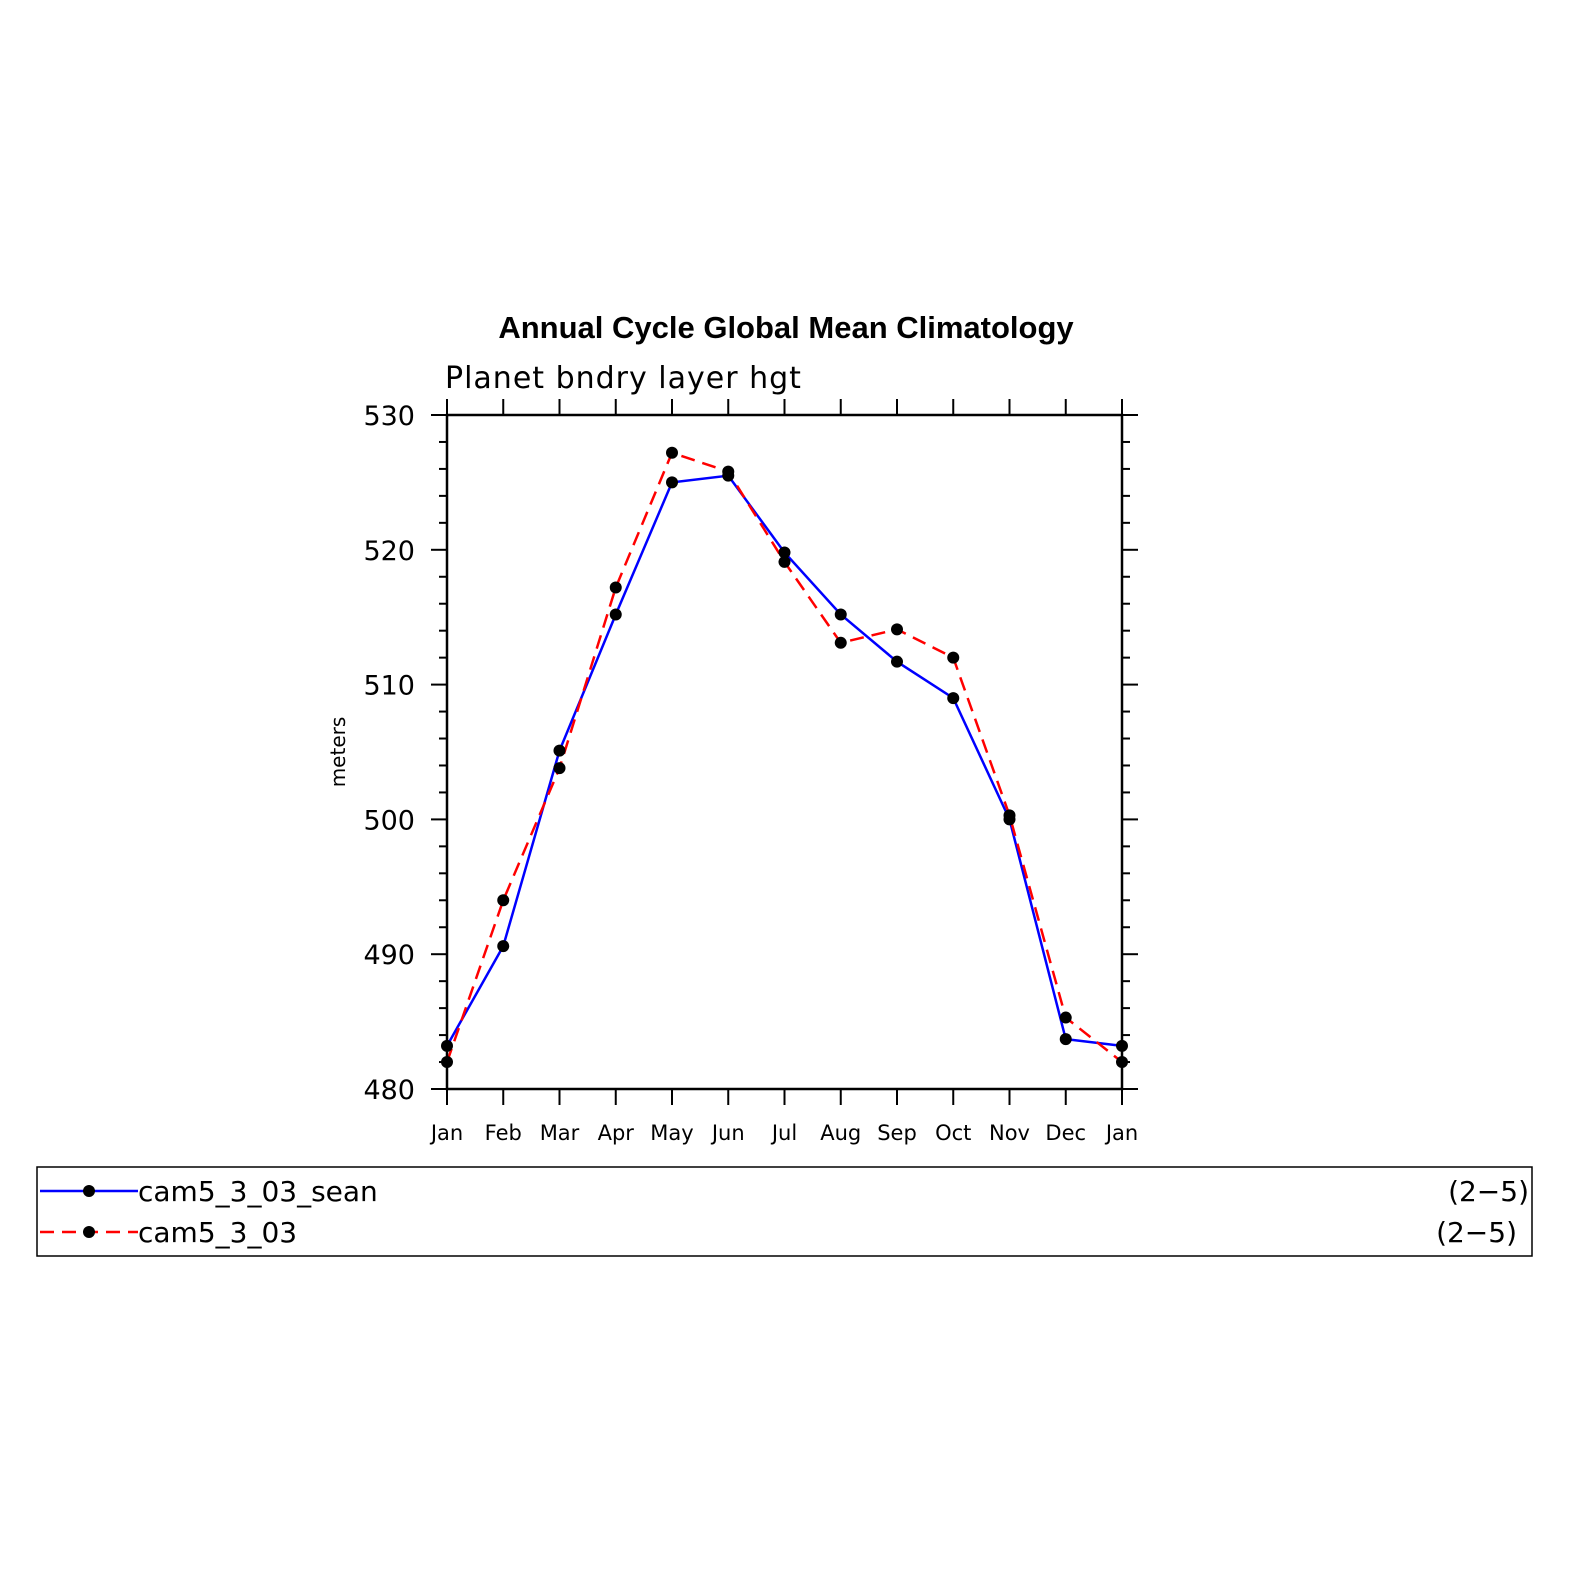 The height and width of the screenshot is (1575, 1575). Describe the element at coordinates (671, 1133) in the screenshot. I see `x-tick-label: May` at that location.